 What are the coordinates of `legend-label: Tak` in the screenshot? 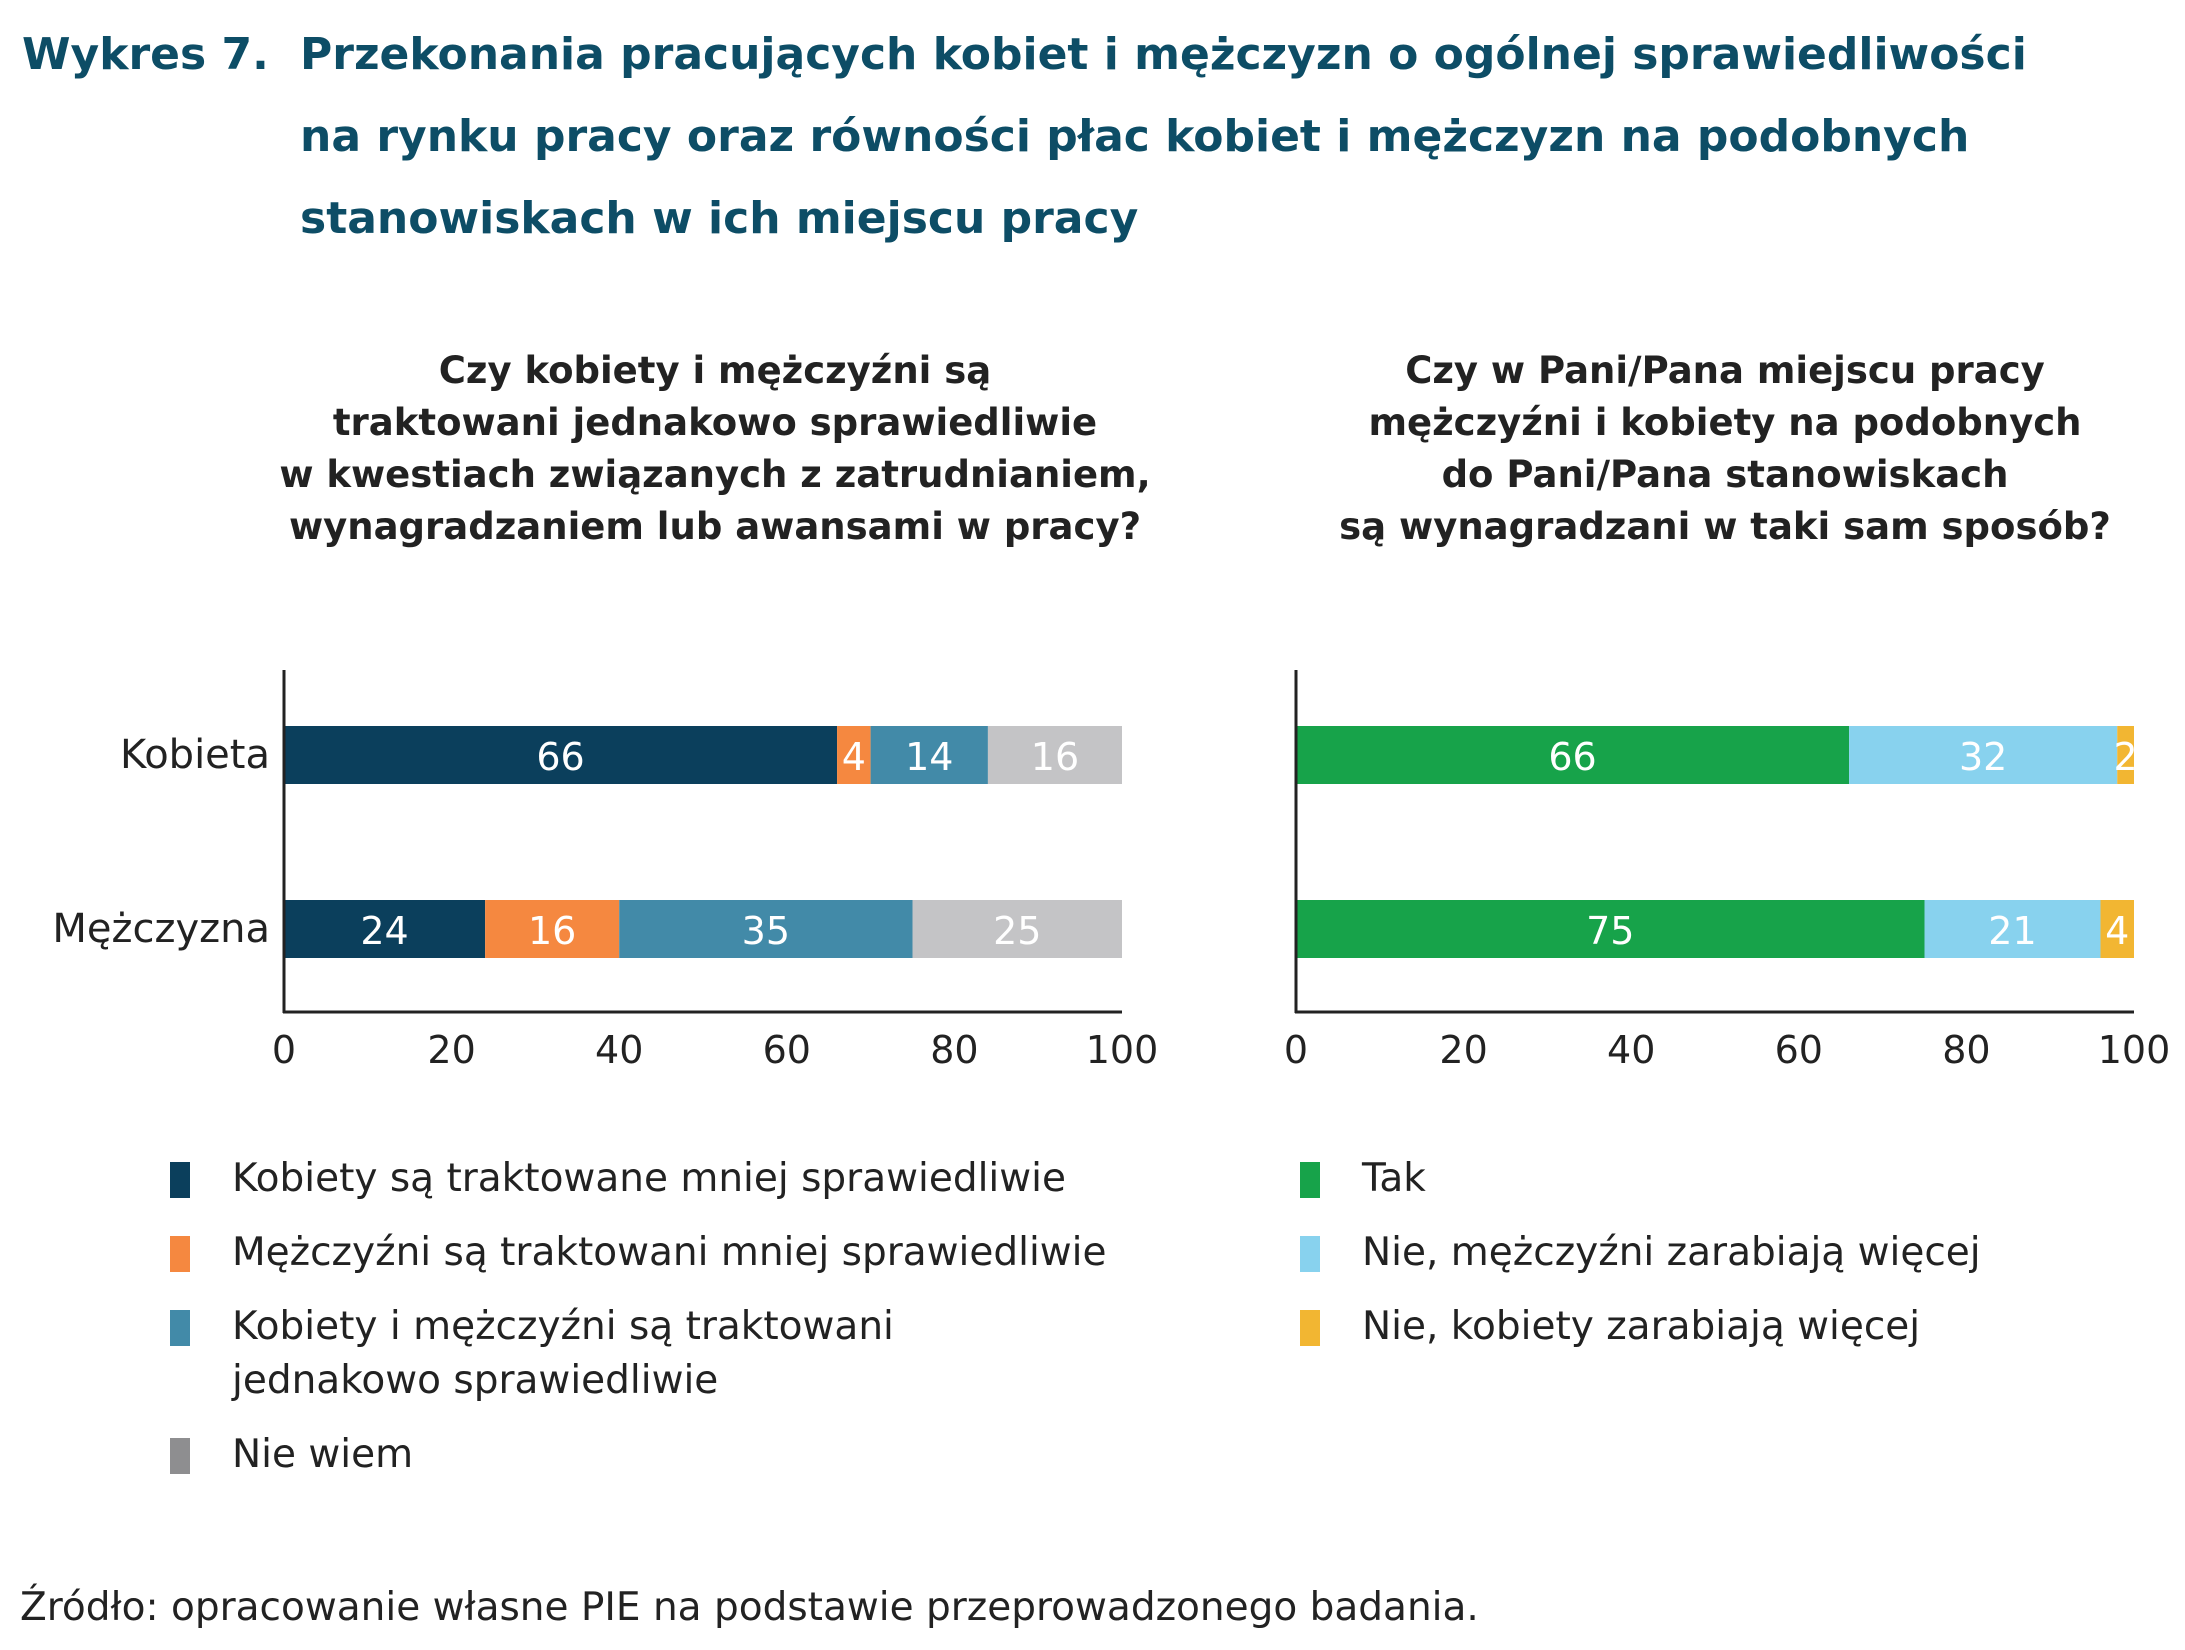 It's located at (1671, 1179).